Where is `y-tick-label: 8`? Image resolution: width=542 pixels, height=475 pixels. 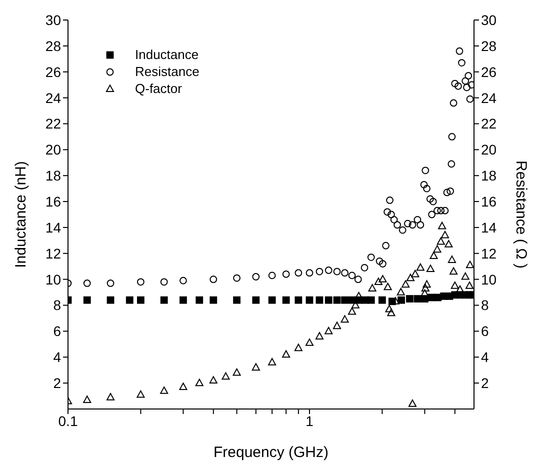
y-tick-label: 8 is located at coordinates (57, 305).